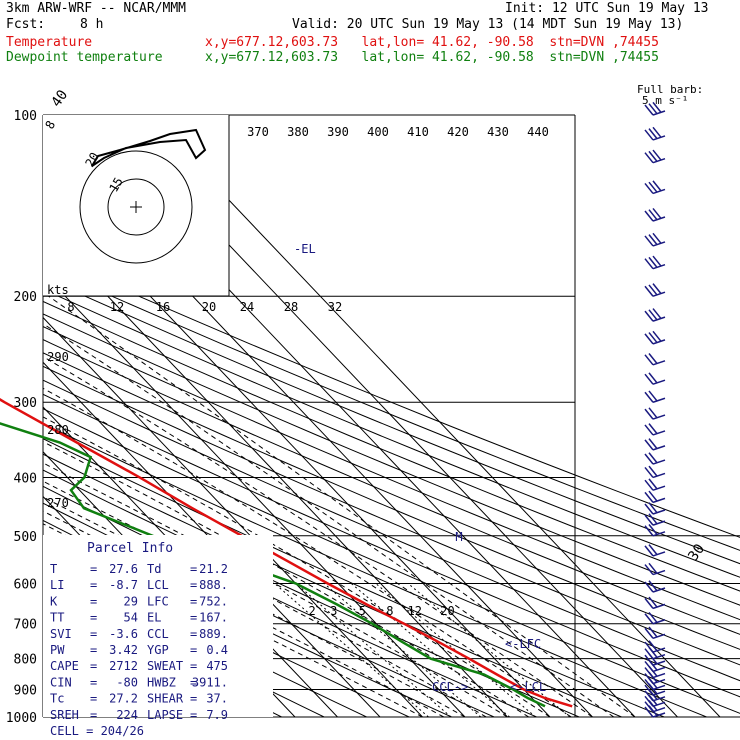 Image resolution: width=740 pixels, height=740 pixels. Describe the element at coordinates (70, 307) in the screenshot. I see `hodograph-speed-label: 8` at that location.